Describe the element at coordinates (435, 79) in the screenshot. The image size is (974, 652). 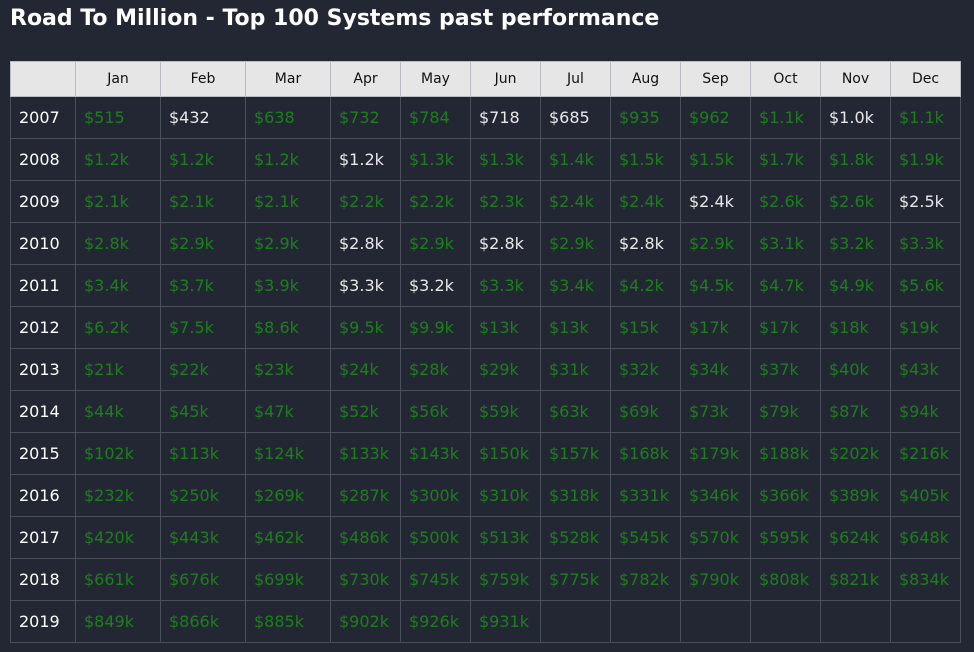
I see `month-header: May` at that location.